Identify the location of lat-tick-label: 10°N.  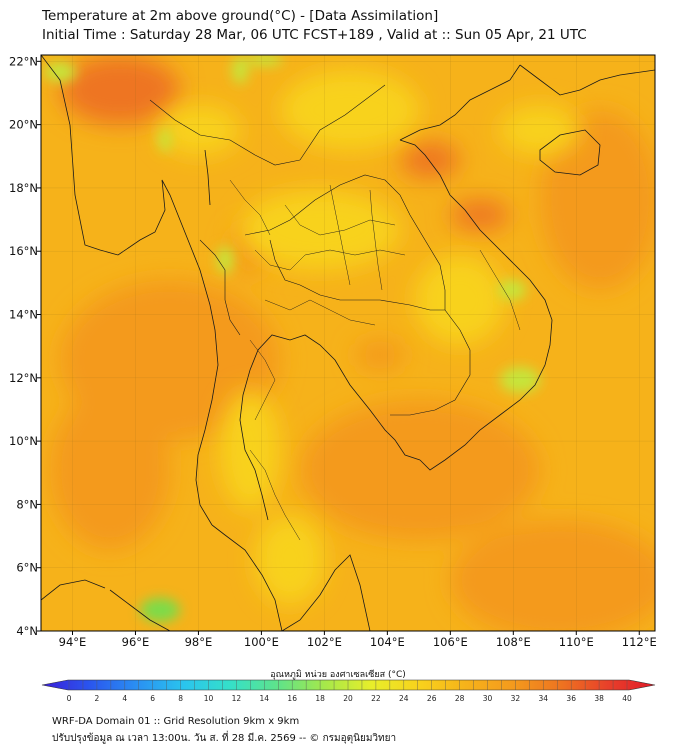
(23, 441).